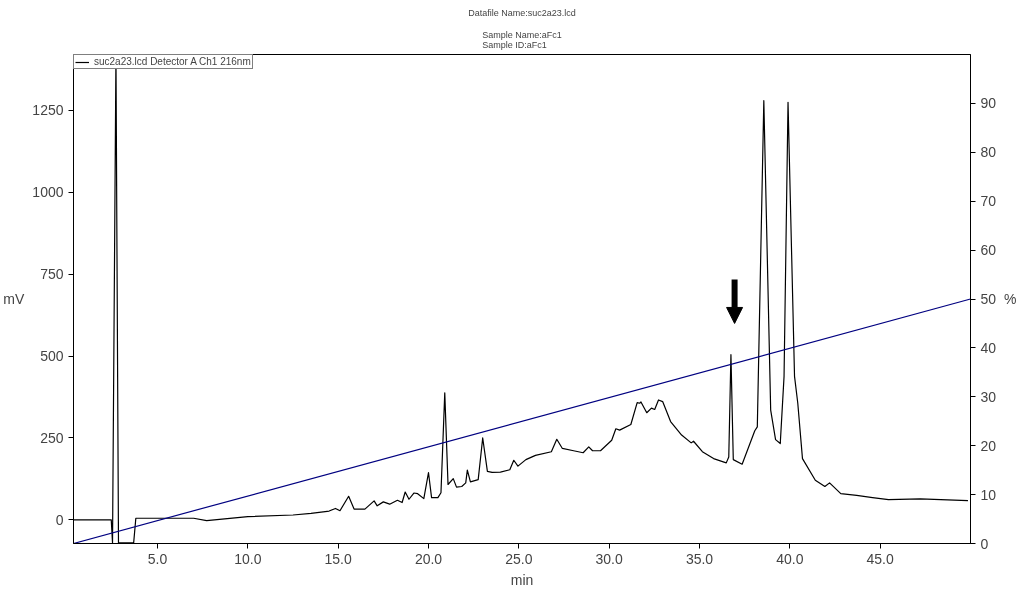 This screenshot has height=594, width=1033. Describe the element at coordinates (522, 39) in the screenshot. I see `chart-subtitle: Sample Name:aFc1 Sample ID:aFc1` at that location.